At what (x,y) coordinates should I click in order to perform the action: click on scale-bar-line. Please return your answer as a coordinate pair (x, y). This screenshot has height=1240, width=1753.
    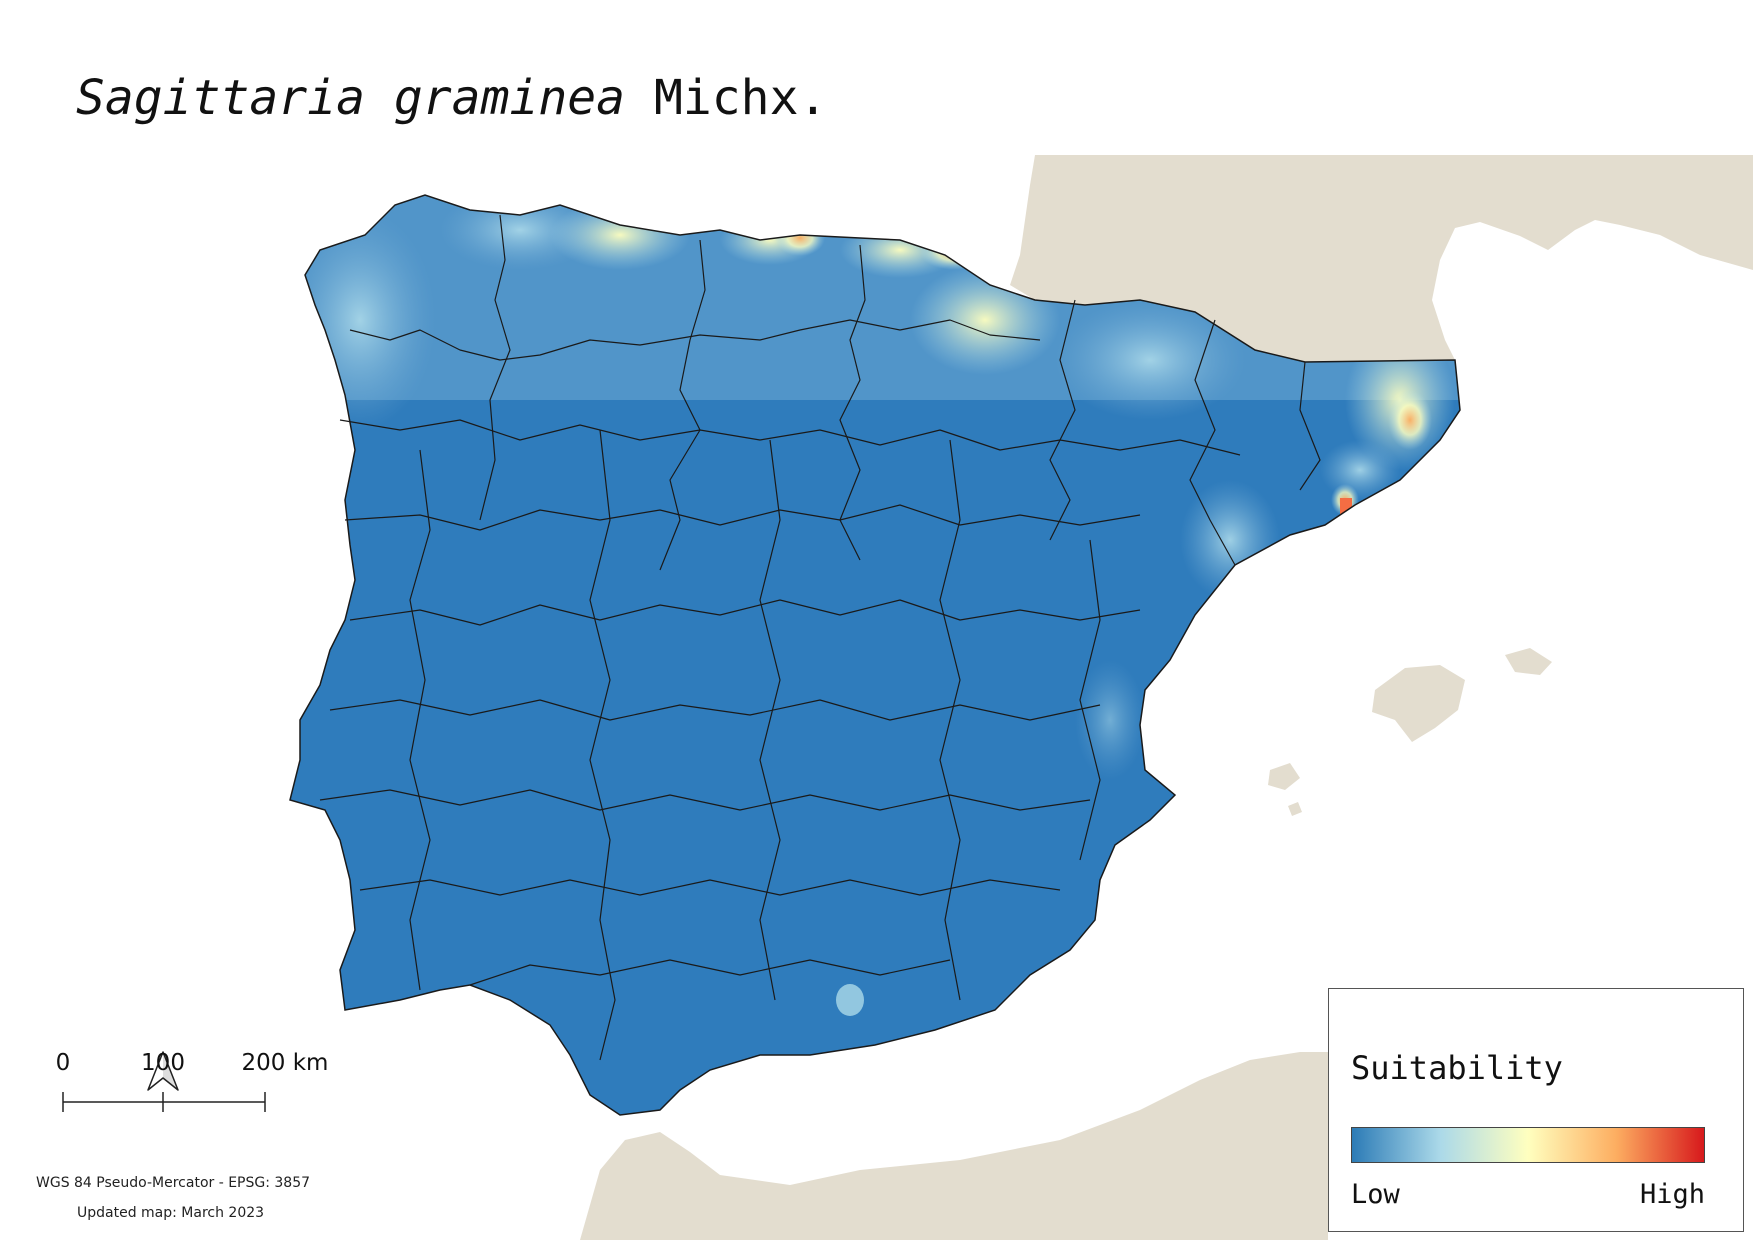
    Looking at the image, I should click on (164, 1102).